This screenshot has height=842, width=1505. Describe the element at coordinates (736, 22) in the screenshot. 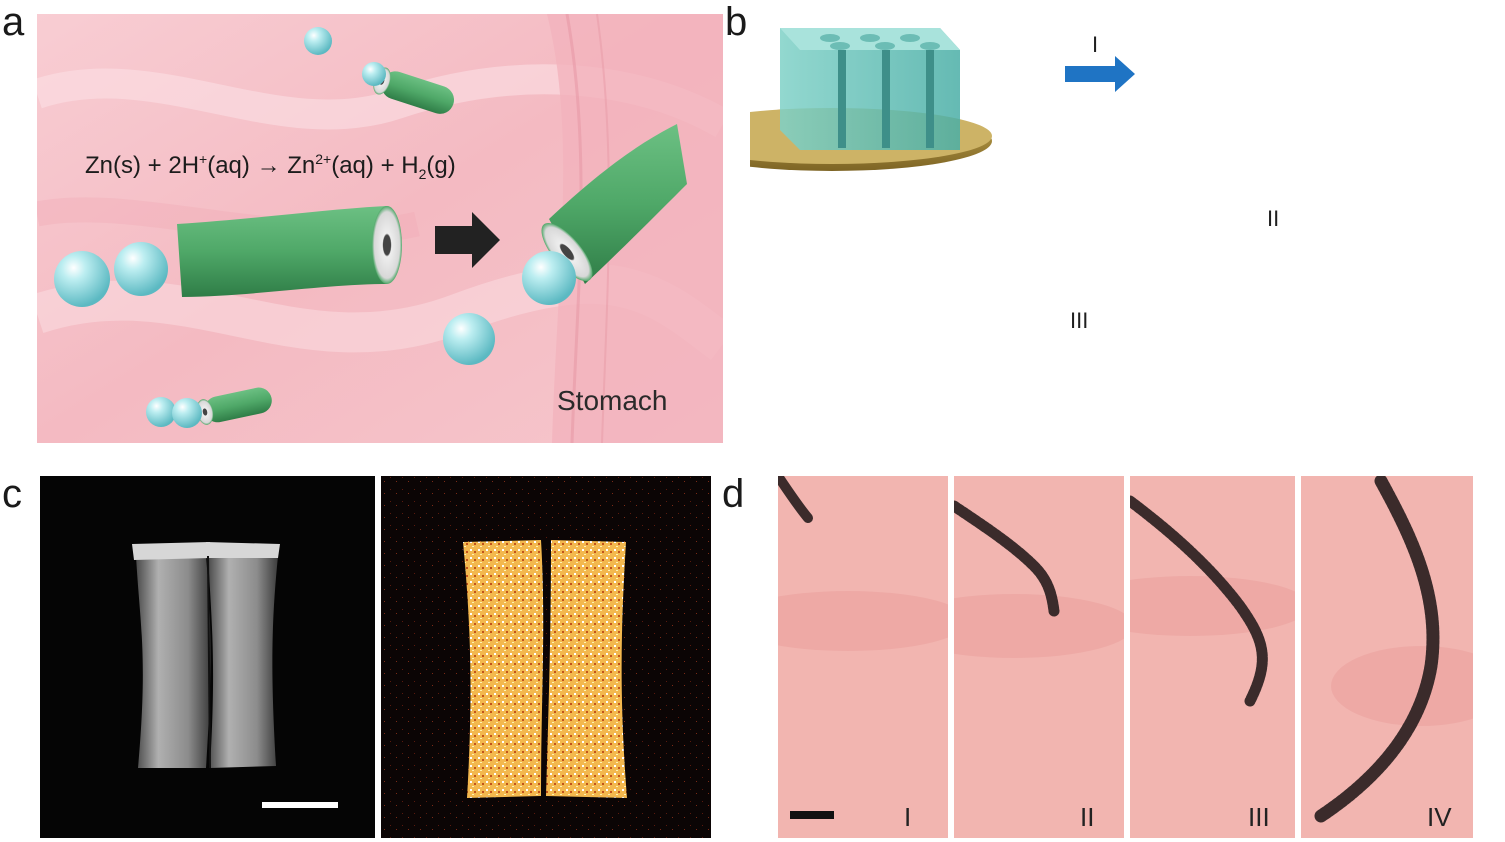

I see `panel-letter-b: b` at that location.